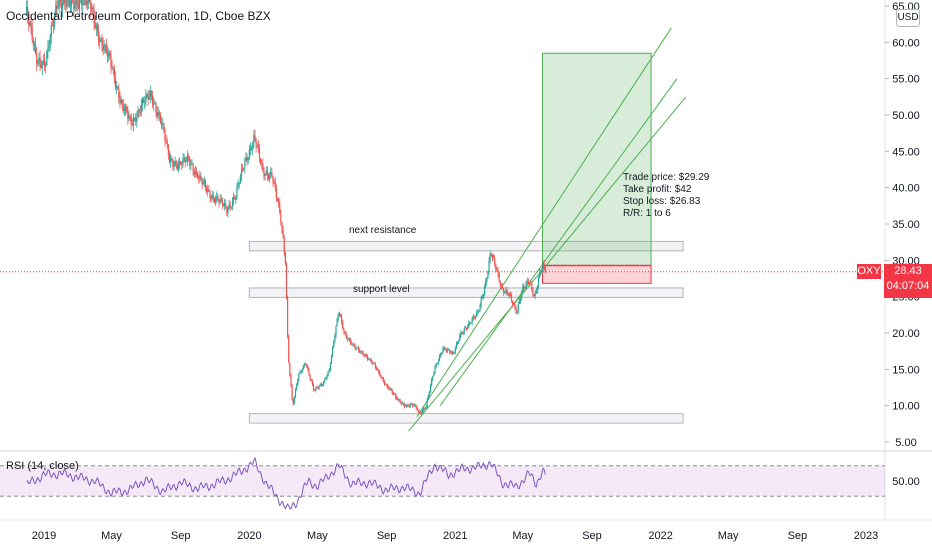 The width and height of the screenshot is (932, 550). I want to click on x-tick-label: May, so click(111, 536).